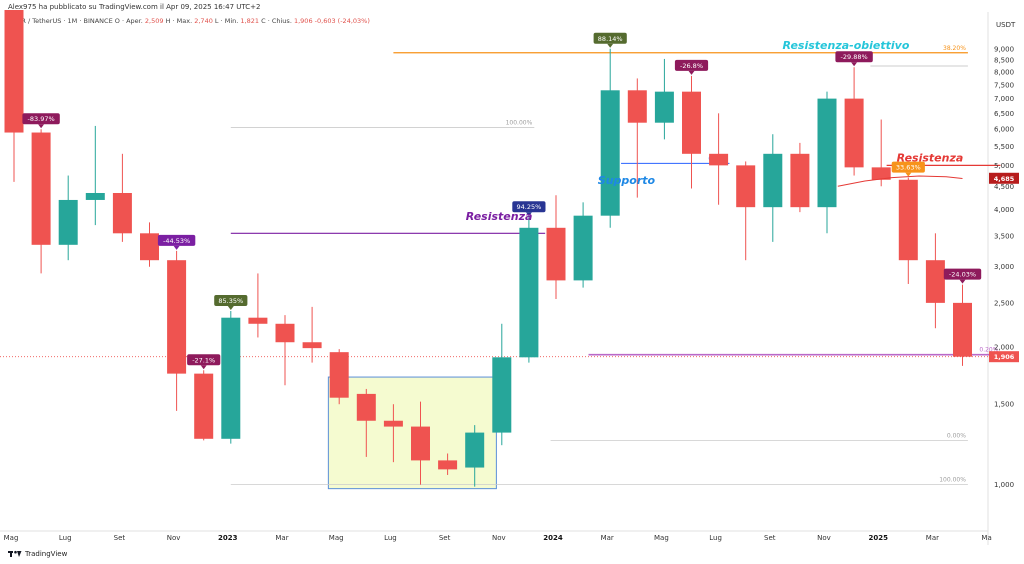 This screenshot has width=1024, height=564. Describe the element at coordinates (1004, 147) in the screenshot. I see `y-tick-label: 5,500` at that location.